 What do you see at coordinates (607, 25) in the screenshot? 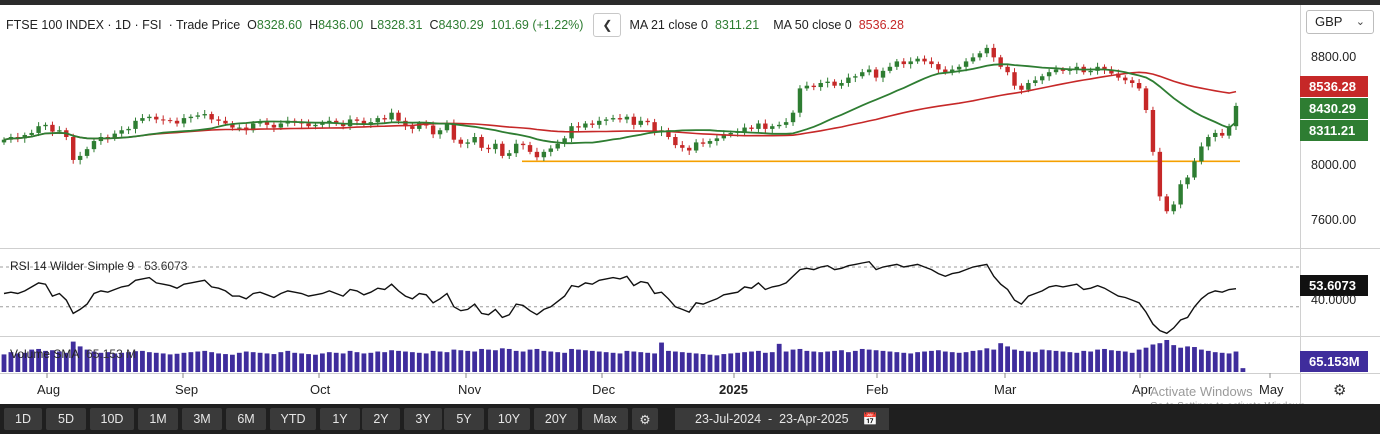
I see `chevron-left-icon: ❮` at bounding box center [607, 25].